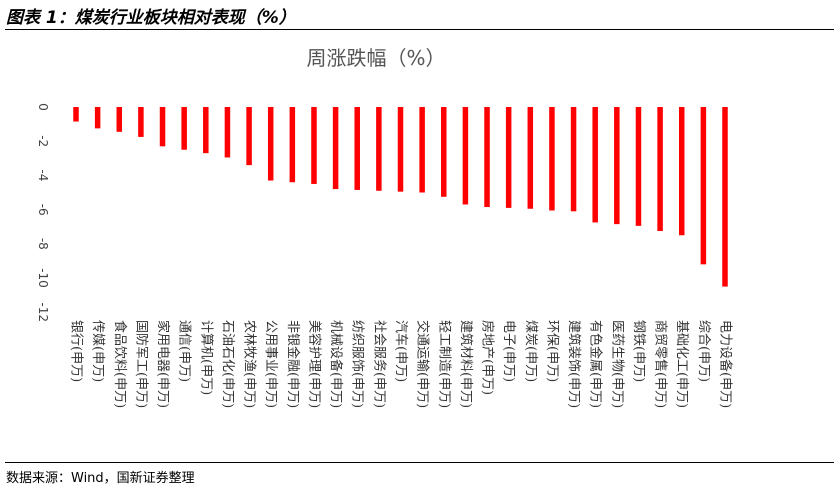 The image size is (839, 490). What do you see at coordinates (488, 357) in the screenshot?
I see `category-label: 房地产(申万)` at bounding box center [488, 357].